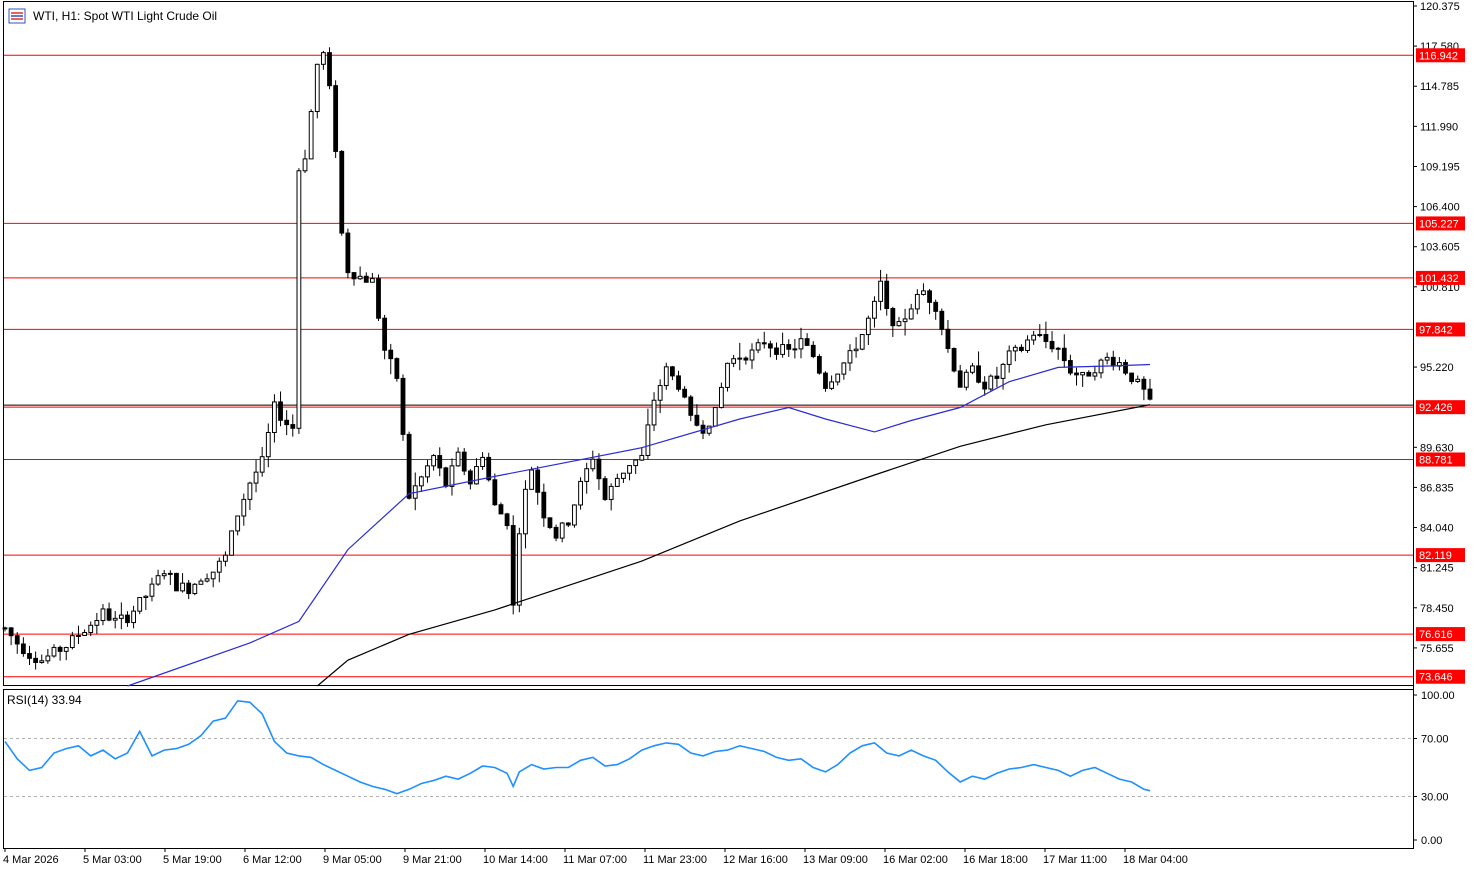 The height and width of the screenshot is (879, 1474). Describe the element at coordinates (1437, 649) in the screenshot. I see `price-tick-label: 75.655` at that location.